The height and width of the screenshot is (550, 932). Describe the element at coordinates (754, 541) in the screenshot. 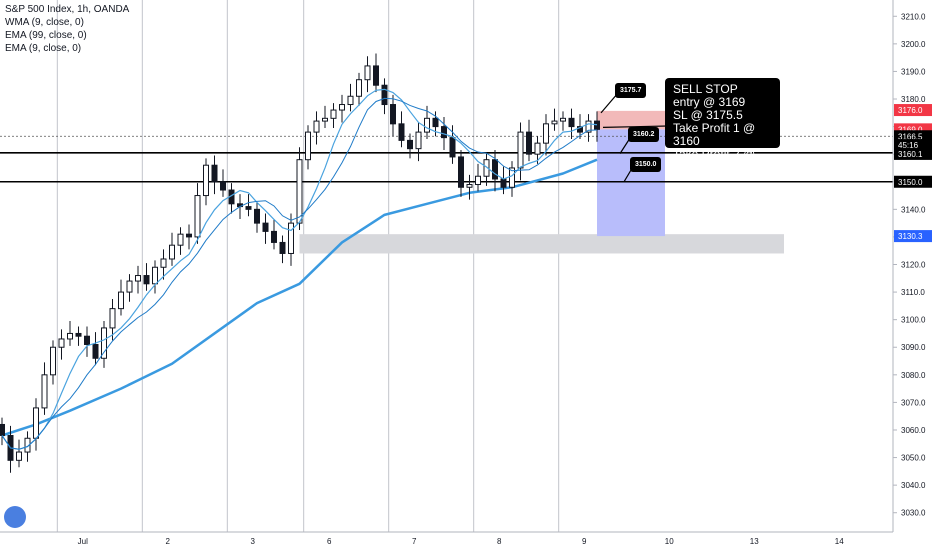

I see `time-tick-label: 13` at that location.